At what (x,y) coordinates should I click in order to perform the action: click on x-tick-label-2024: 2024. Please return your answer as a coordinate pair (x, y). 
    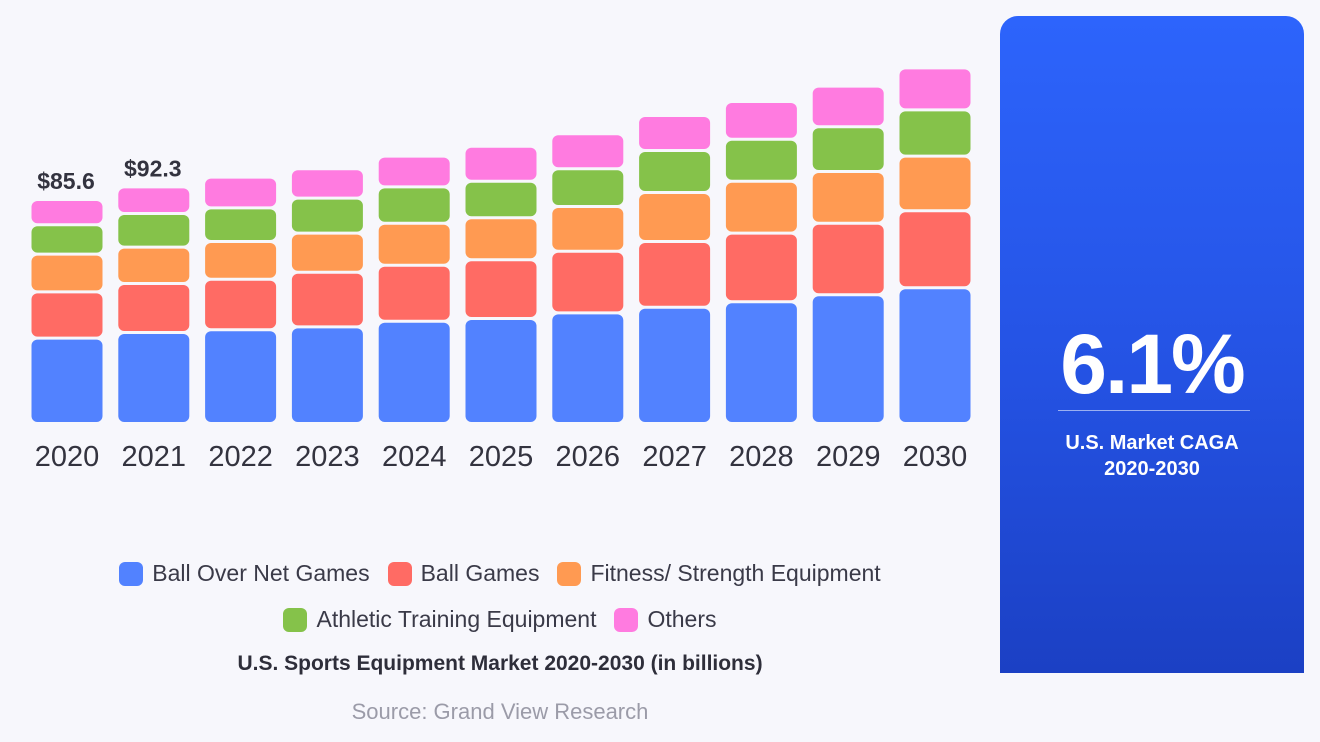
    Looking at the image, I should click on (414, 457).